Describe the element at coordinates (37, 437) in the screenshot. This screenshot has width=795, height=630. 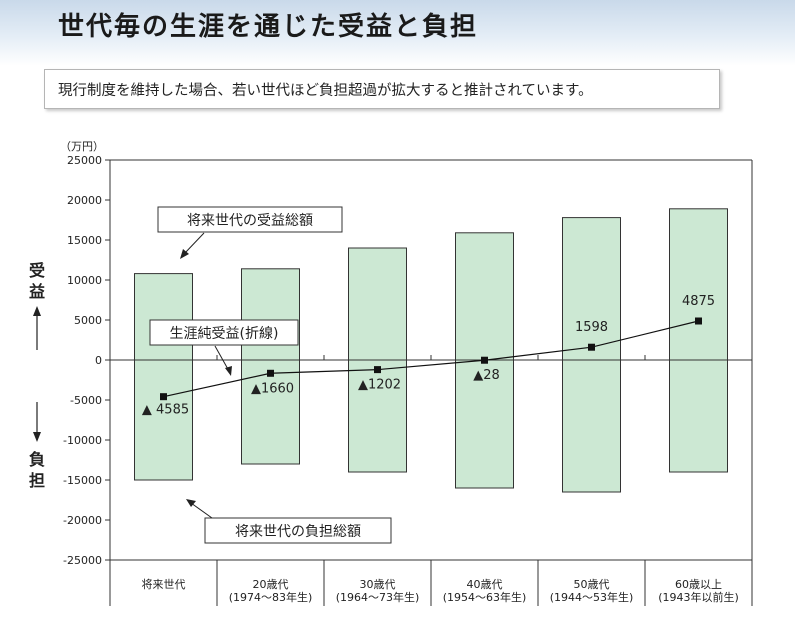
I see `burden-arrow-head` at that location.